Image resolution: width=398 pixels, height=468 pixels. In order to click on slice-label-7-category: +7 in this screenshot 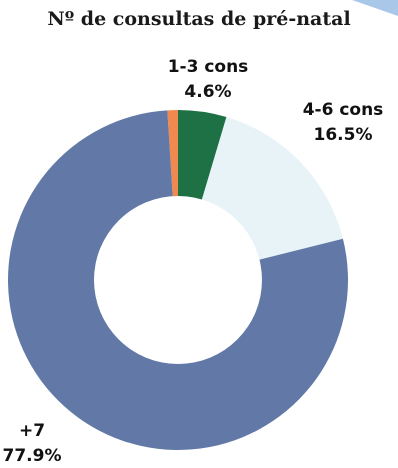, I will do `click(32, 431)`.